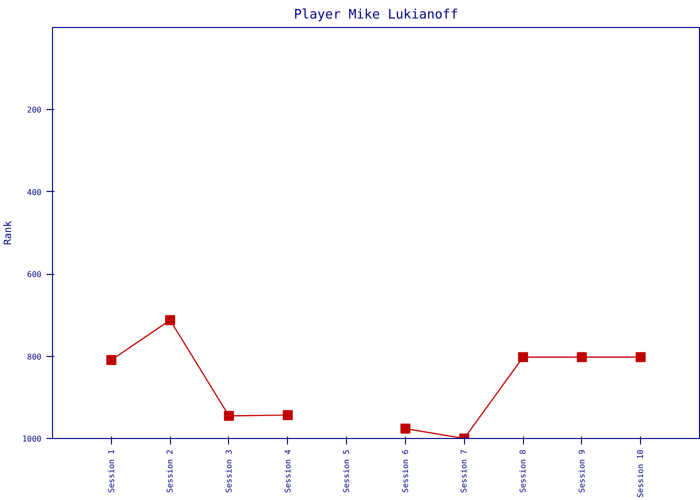 The width and height of the screenshot is (700, 500). I want to click on x-tick-label: Session 3, so click(229, 471).